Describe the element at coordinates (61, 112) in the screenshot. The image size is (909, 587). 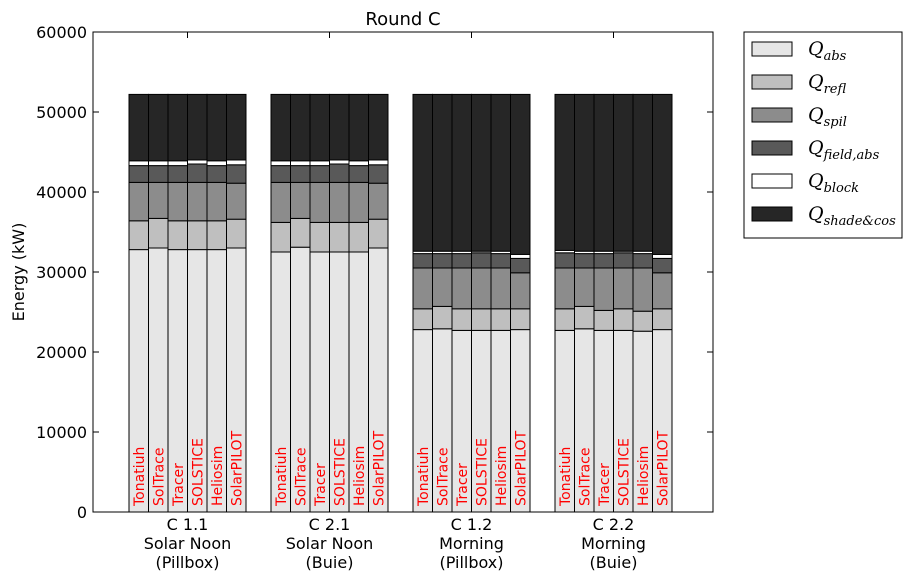
I see `y-tick-label: 50000` at that location.